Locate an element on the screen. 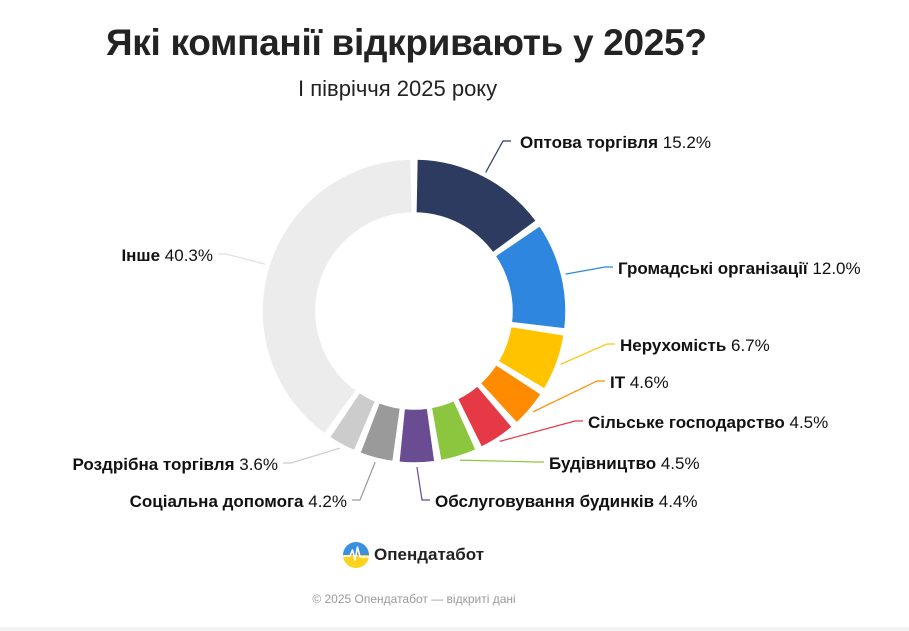 This screenshot has height=631, width=909. opendatabot-logo-icon is located at coordinates (356, 555).